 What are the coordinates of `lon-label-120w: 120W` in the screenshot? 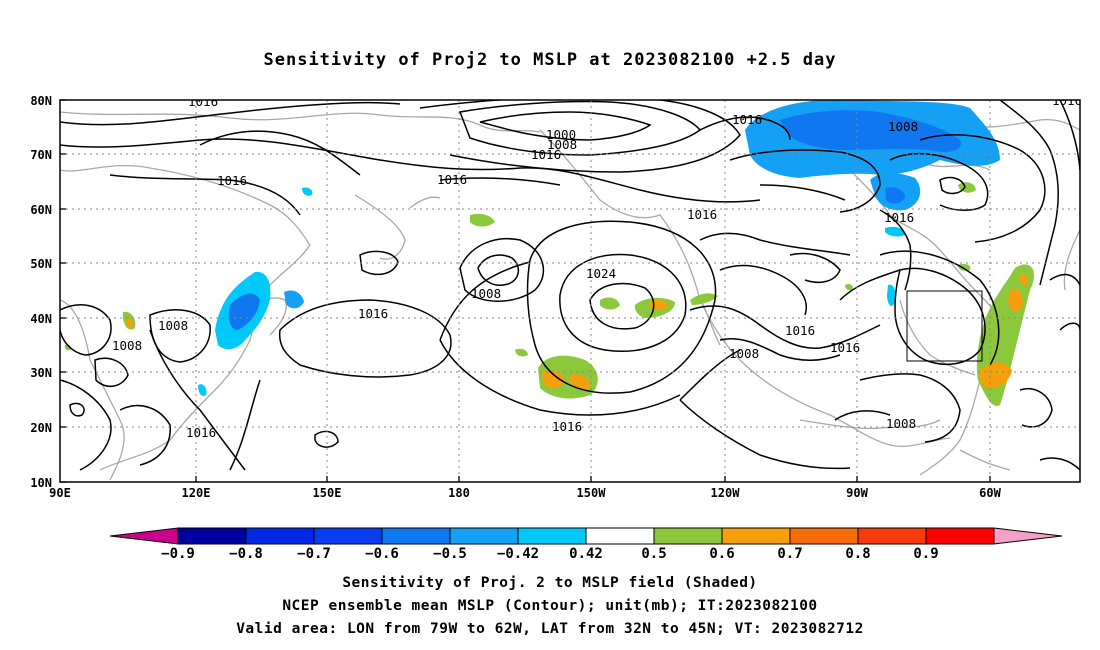 It's located at (726, 493).